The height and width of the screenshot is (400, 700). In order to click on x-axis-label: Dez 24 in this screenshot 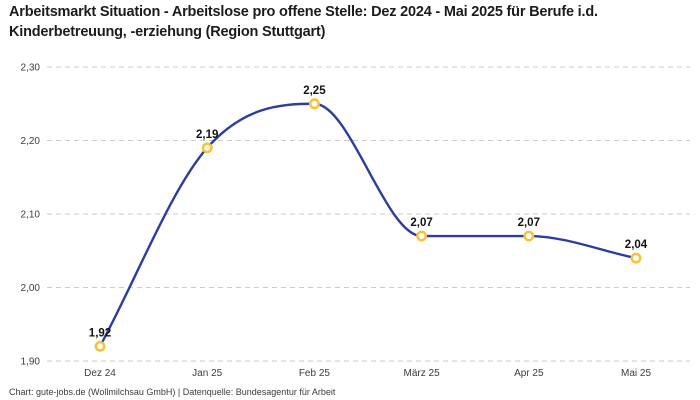, I will do `click(100, 373)`.